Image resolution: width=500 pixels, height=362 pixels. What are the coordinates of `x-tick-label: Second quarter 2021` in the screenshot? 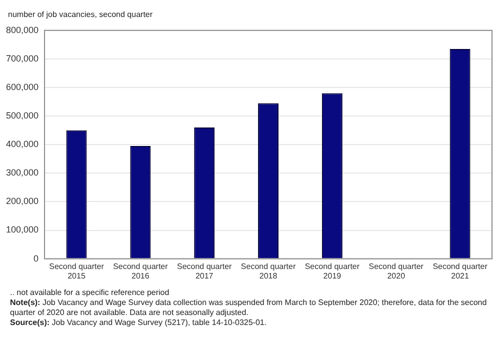 It's located at (460, 271).